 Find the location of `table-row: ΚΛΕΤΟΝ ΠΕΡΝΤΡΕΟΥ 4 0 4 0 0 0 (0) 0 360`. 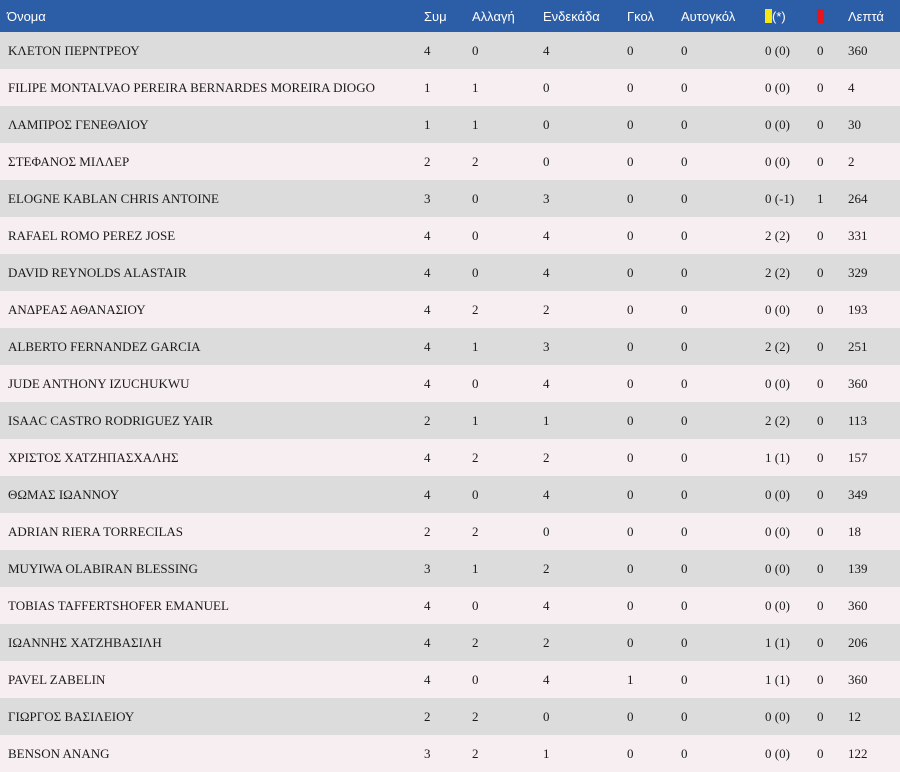

table-row: ΚΛΕΤΟΝ ΠΕΡΝΤΡΕΟΥ 4 0 4 0 0 0 (0) 0 360 is located at coordinates (450, 50).